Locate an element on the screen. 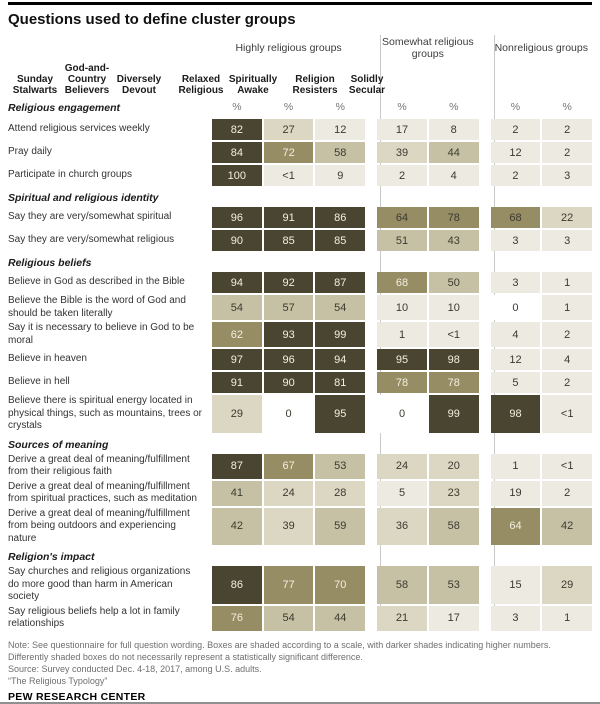  value-cell: 98 is located at coordinates (515, 414).